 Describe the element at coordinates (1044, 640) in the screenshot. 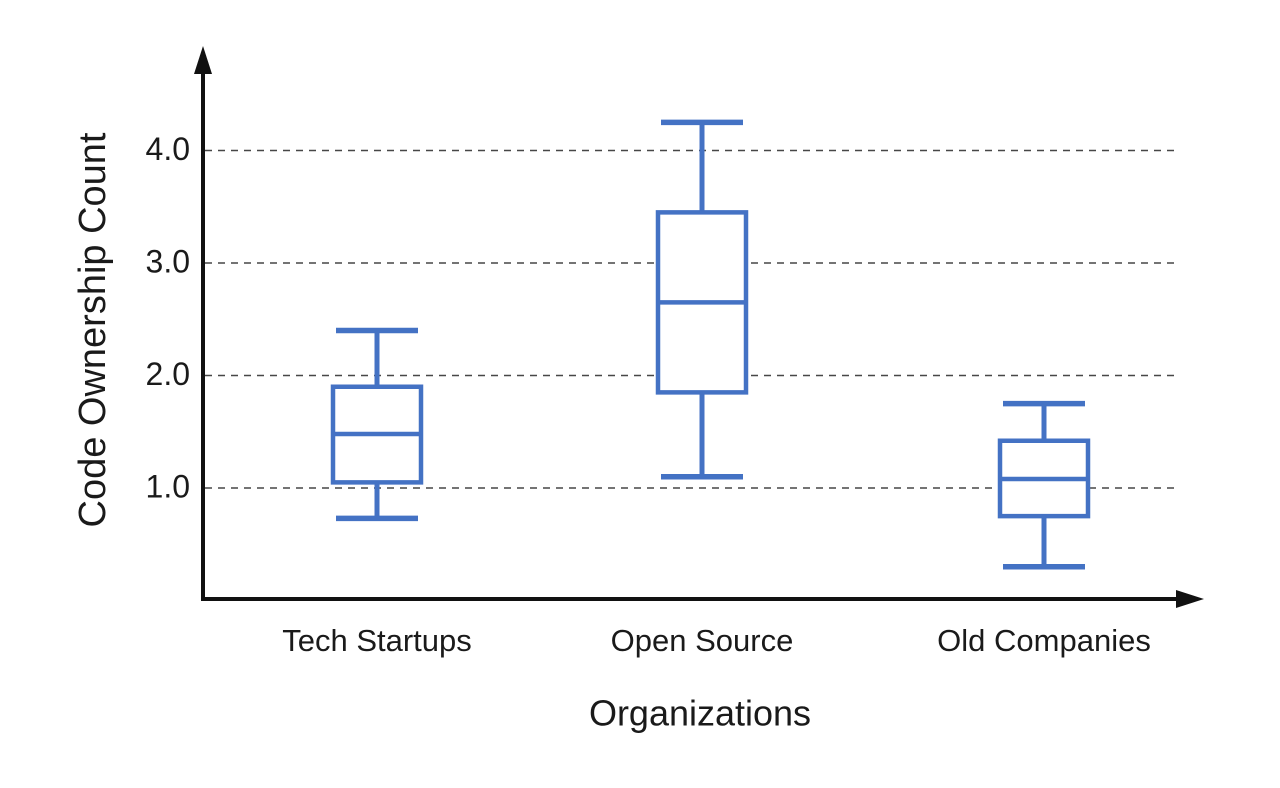

I see `x-category-label-old-companies: Old Companies` at that location.